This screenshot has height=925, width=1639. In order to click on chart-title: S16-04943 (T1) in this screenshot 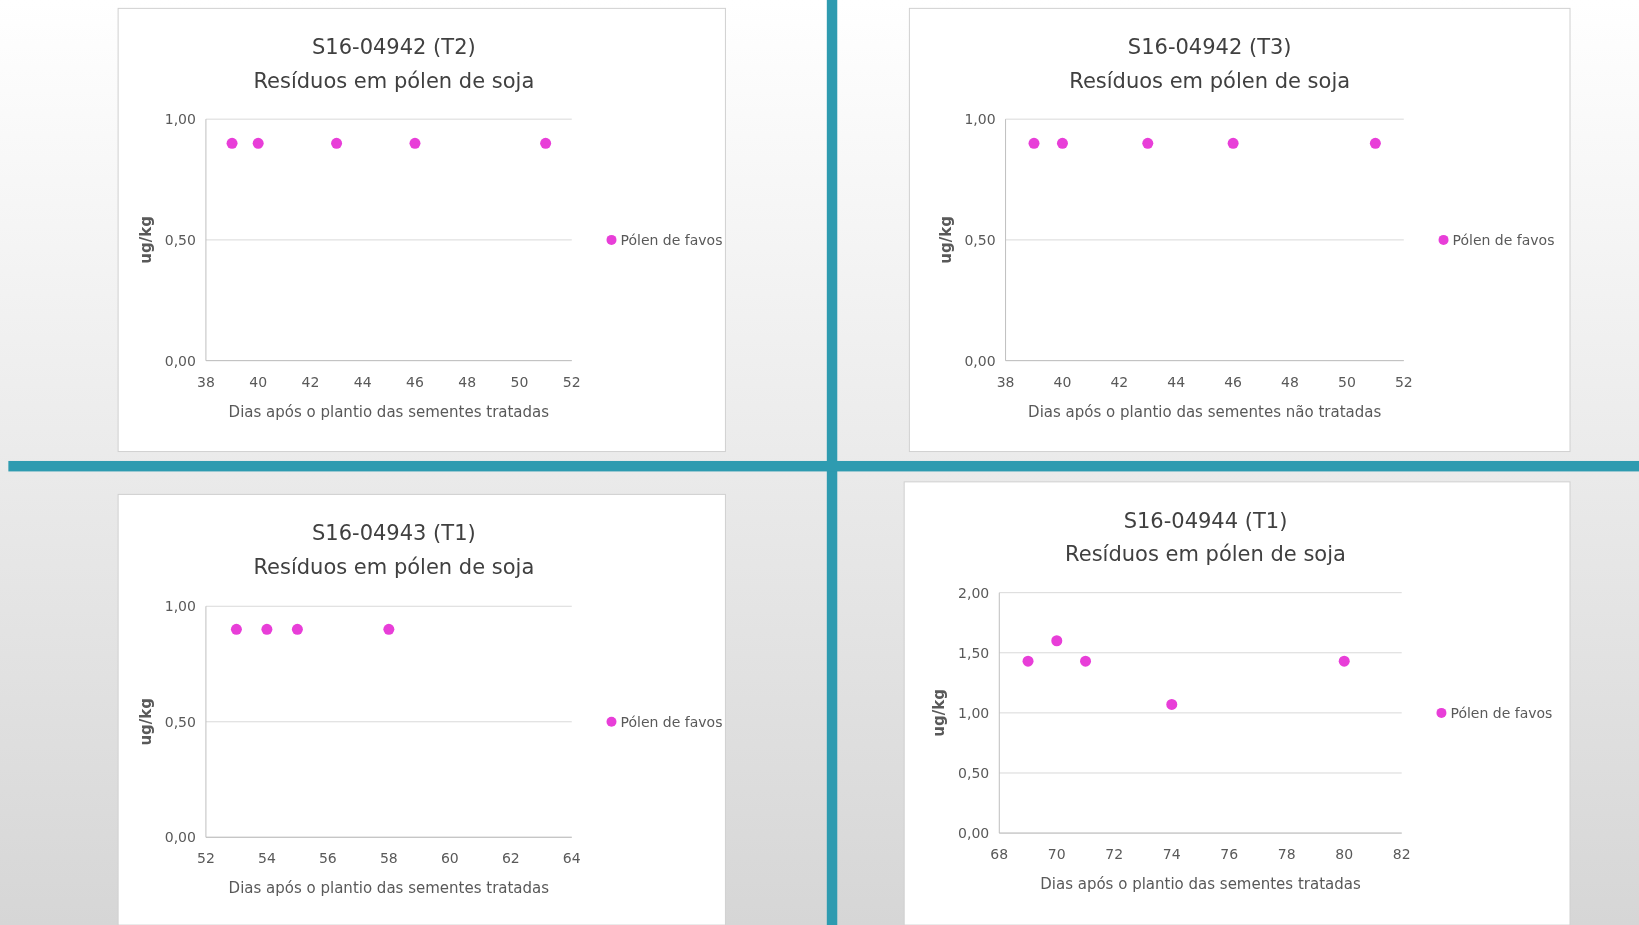, I will do `click(394, 533)`.